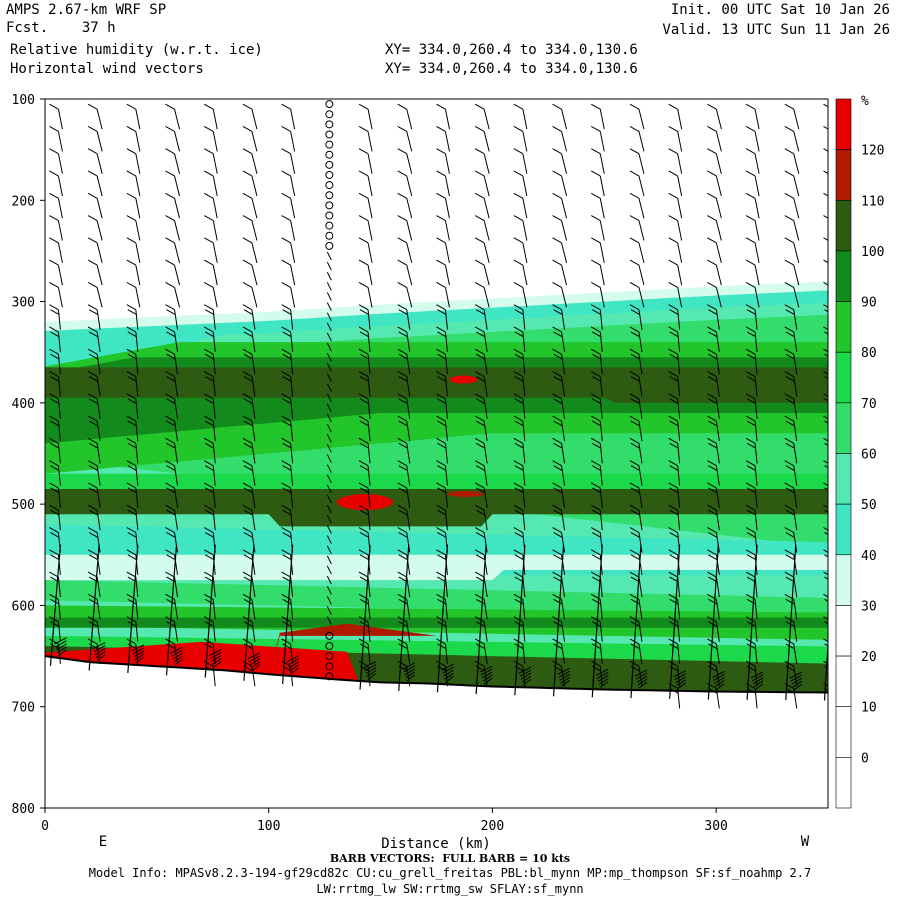  I want to click on init-time: Init. 00 UTC Sat 10 Jan 26, so click(780, 10).